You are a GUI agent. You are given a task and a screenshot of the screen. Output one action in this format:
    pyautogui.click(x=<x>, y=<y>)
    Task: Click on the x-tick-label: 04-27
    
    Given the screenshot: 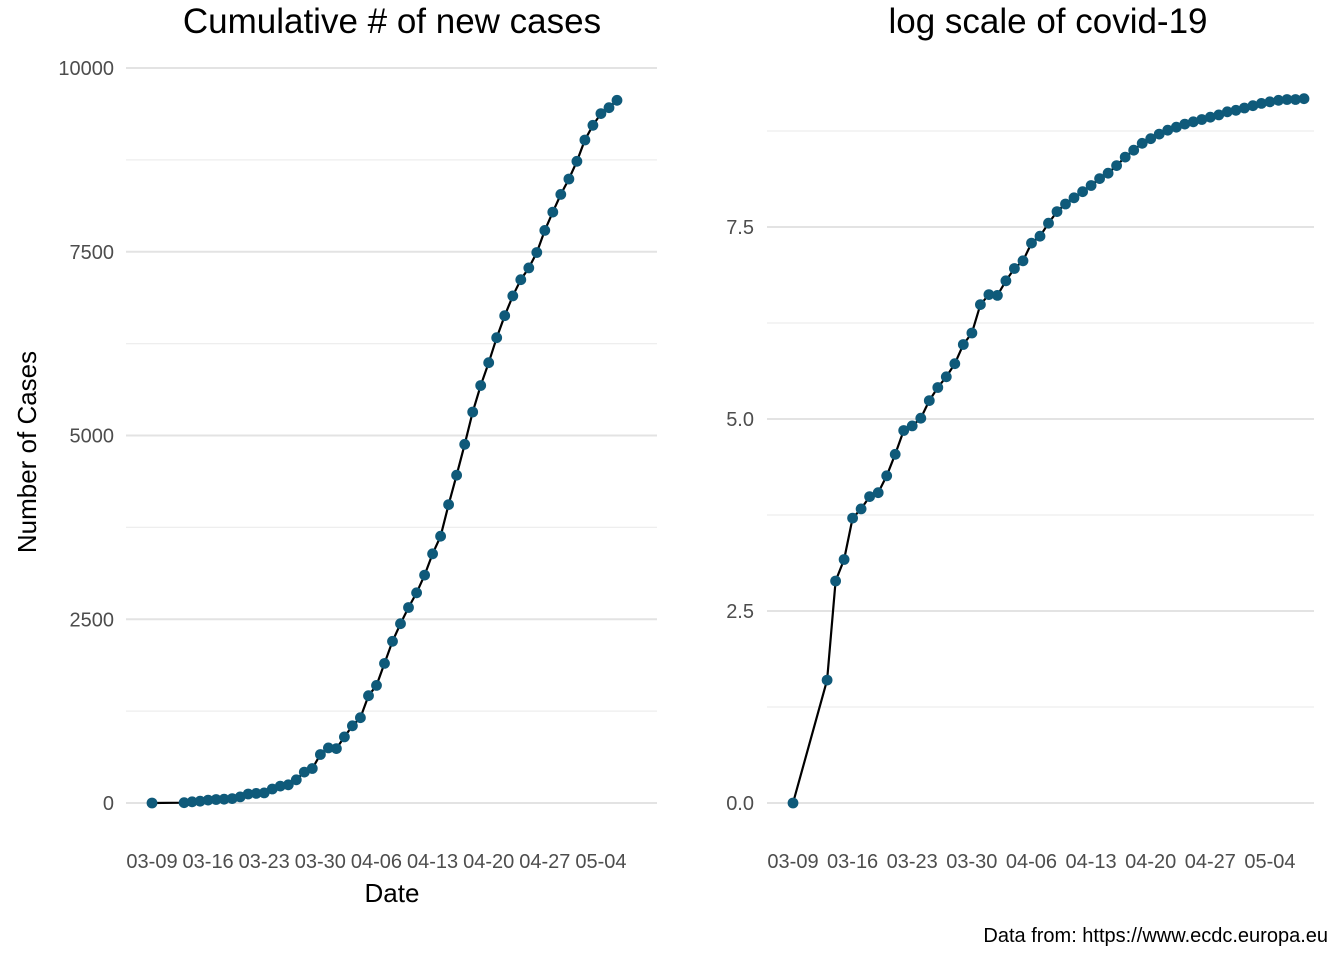 What is the action you would take?
    pyautogui.click(x=544, y=862)
    